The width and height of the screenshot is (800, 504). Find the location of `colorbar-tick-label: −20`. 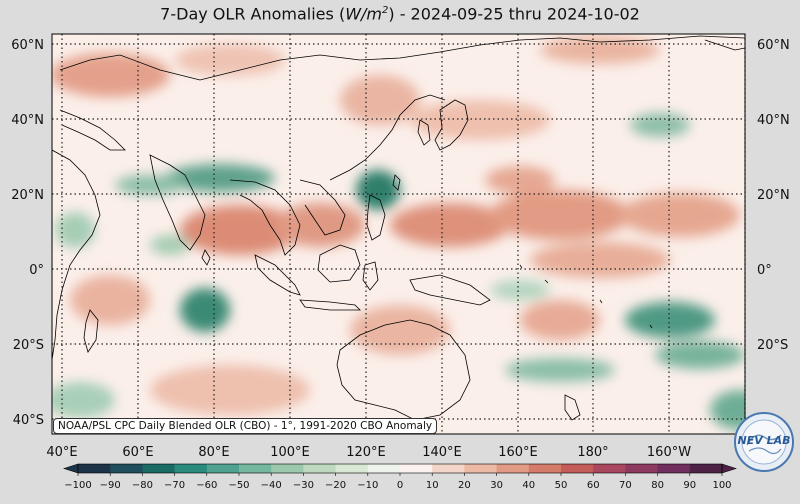

colorbar-tick-label: −20 is located at coordinates (335, 485).